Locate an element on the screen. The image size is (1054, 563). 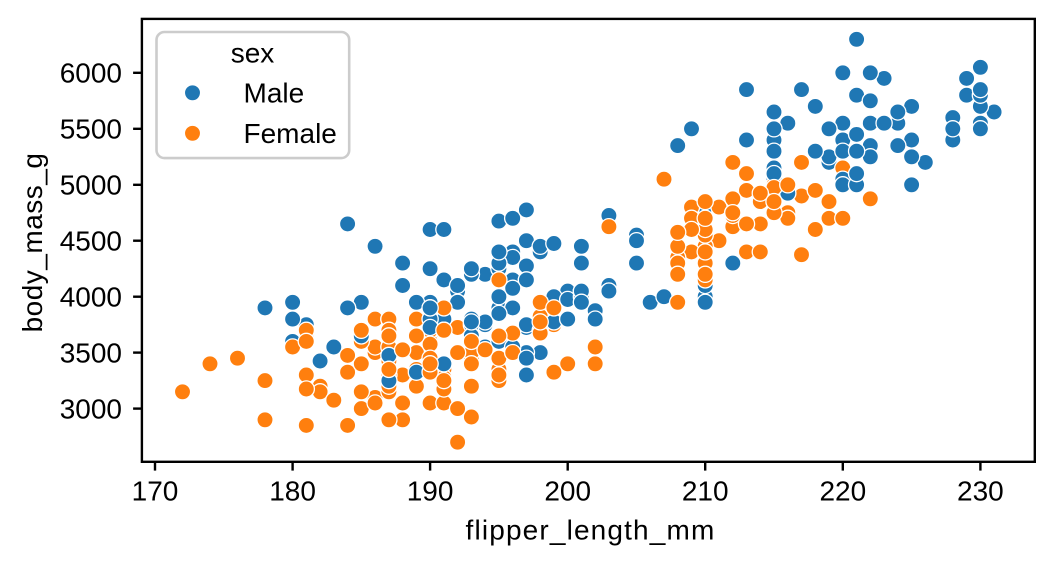
svg-text: 210 is located at coordinates (705, 491).